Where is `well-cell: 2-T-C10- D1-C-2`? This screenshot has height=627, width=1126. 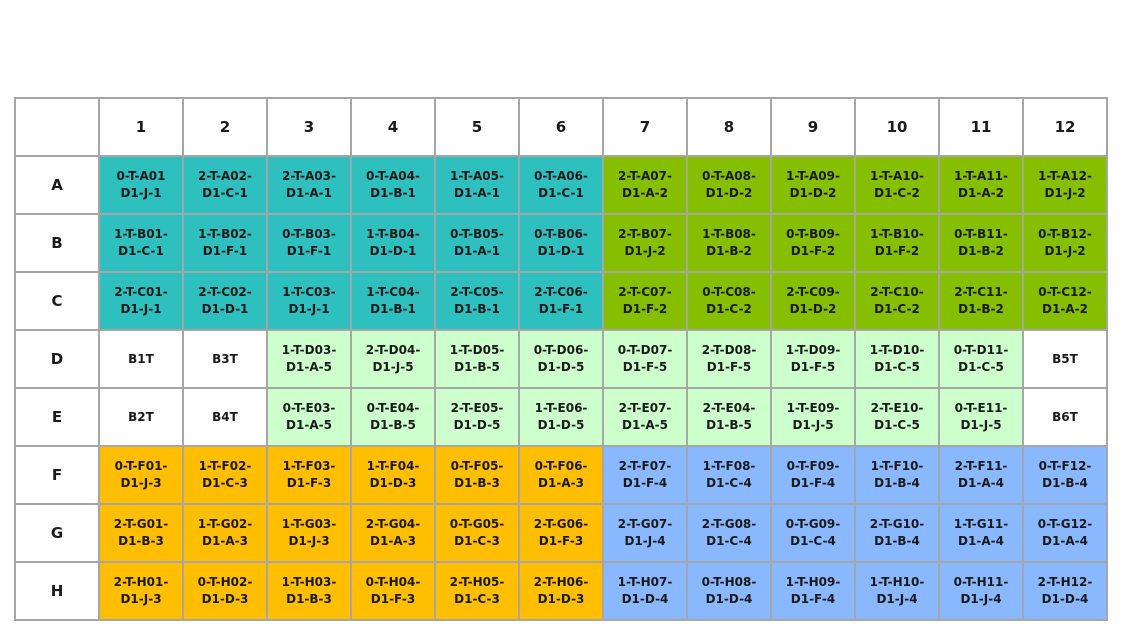
well-cell: 2-T-C10- D1-C-2 is located at coordinates (897, 301).